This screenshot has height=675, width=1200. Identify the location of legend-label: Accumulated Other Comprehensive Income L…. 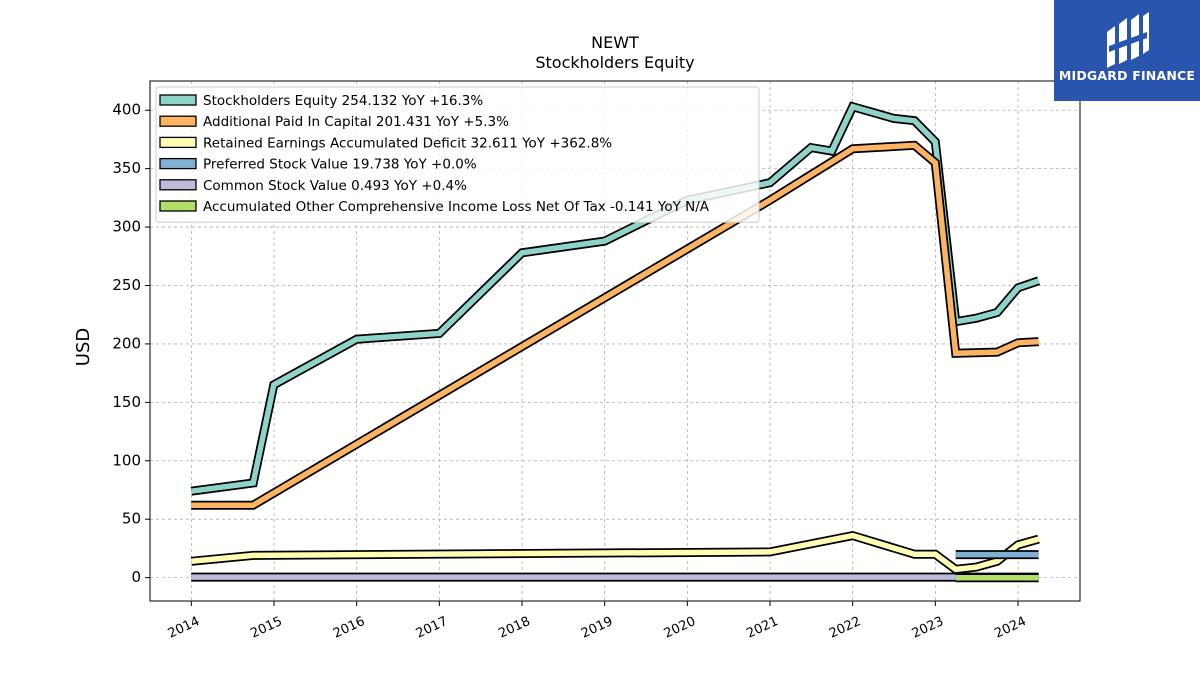
(456, 207).